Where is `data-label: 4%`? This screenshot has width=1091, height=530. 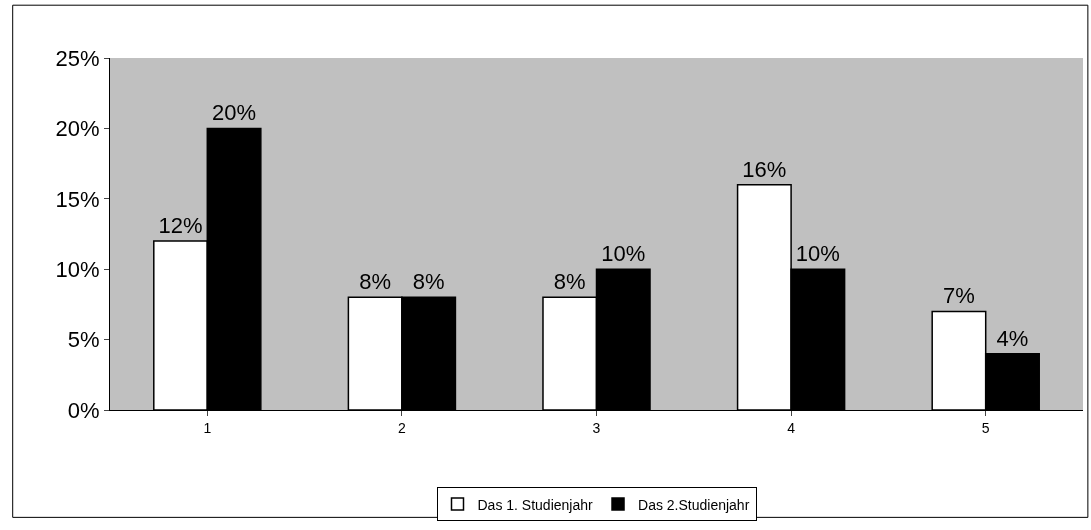
data-label: 4% is located at coordinates (1012, 338).